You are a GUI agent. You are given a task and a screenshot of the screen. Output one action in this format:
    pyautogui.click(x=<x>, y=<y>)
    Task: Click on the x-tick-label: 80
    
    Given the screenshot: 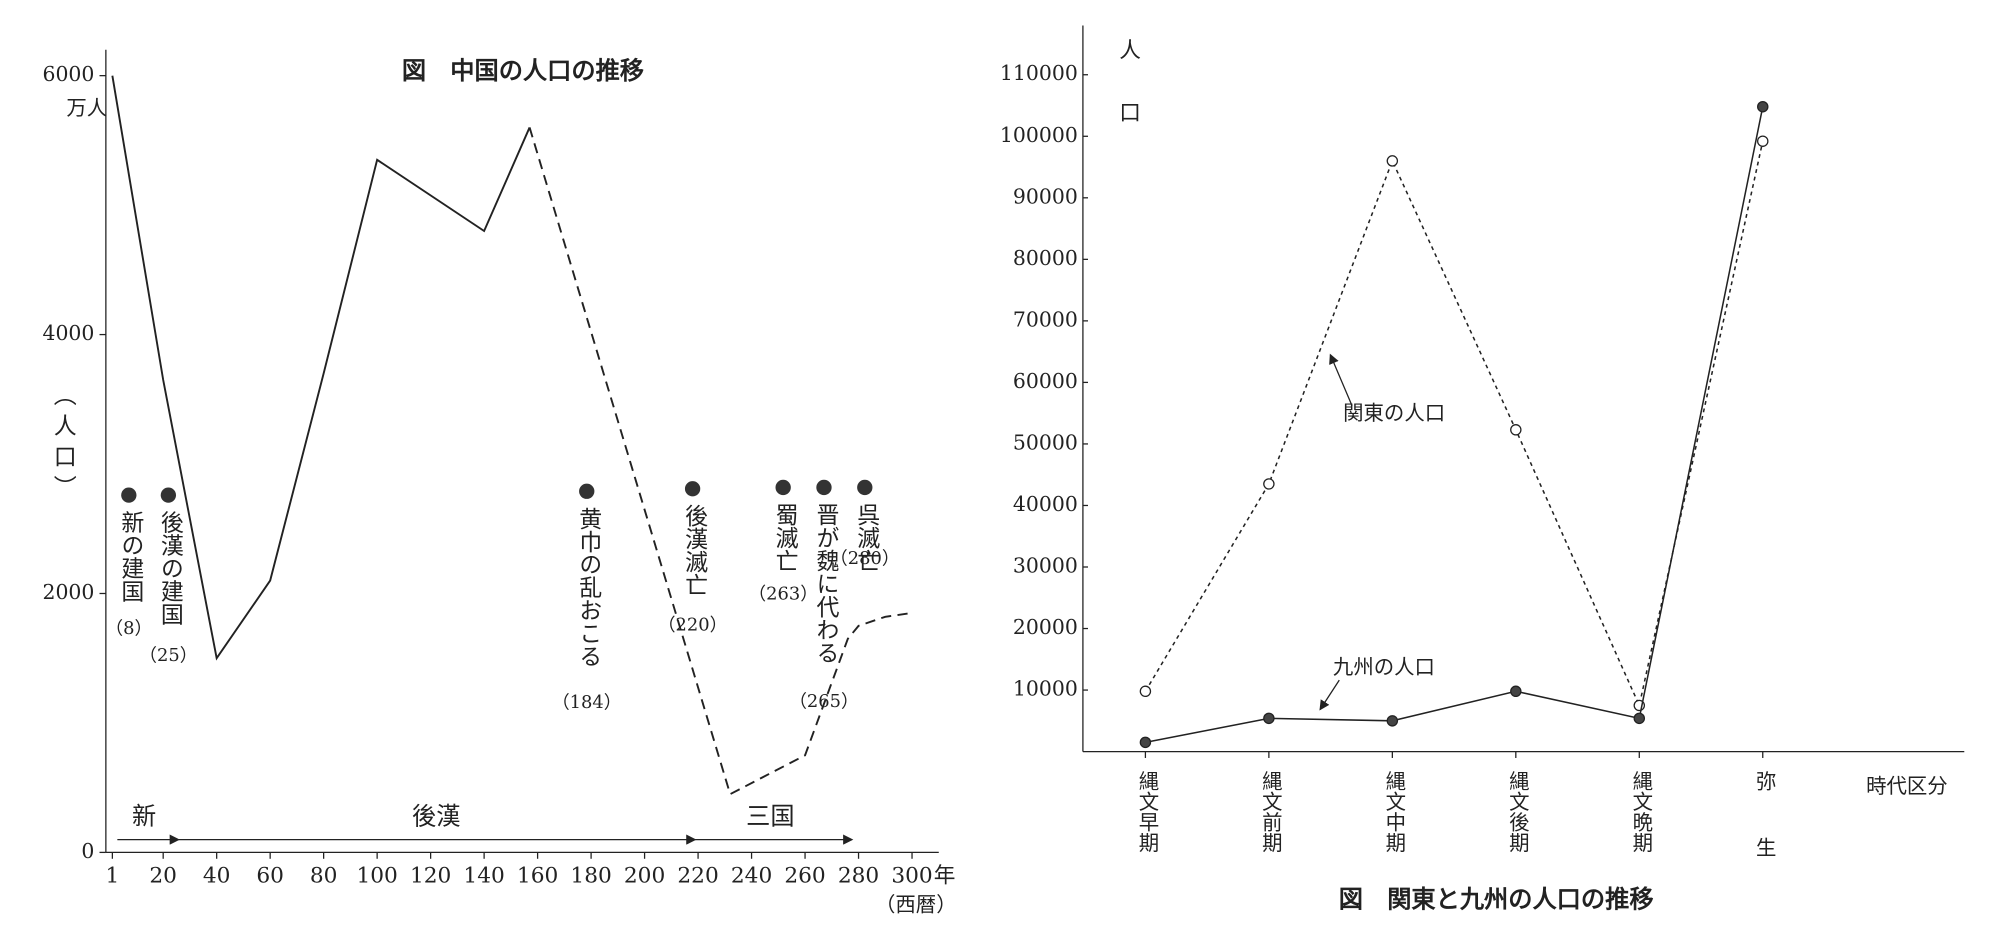 What is the action you would take?
    pyautogui.click(x=324, y=876)
    